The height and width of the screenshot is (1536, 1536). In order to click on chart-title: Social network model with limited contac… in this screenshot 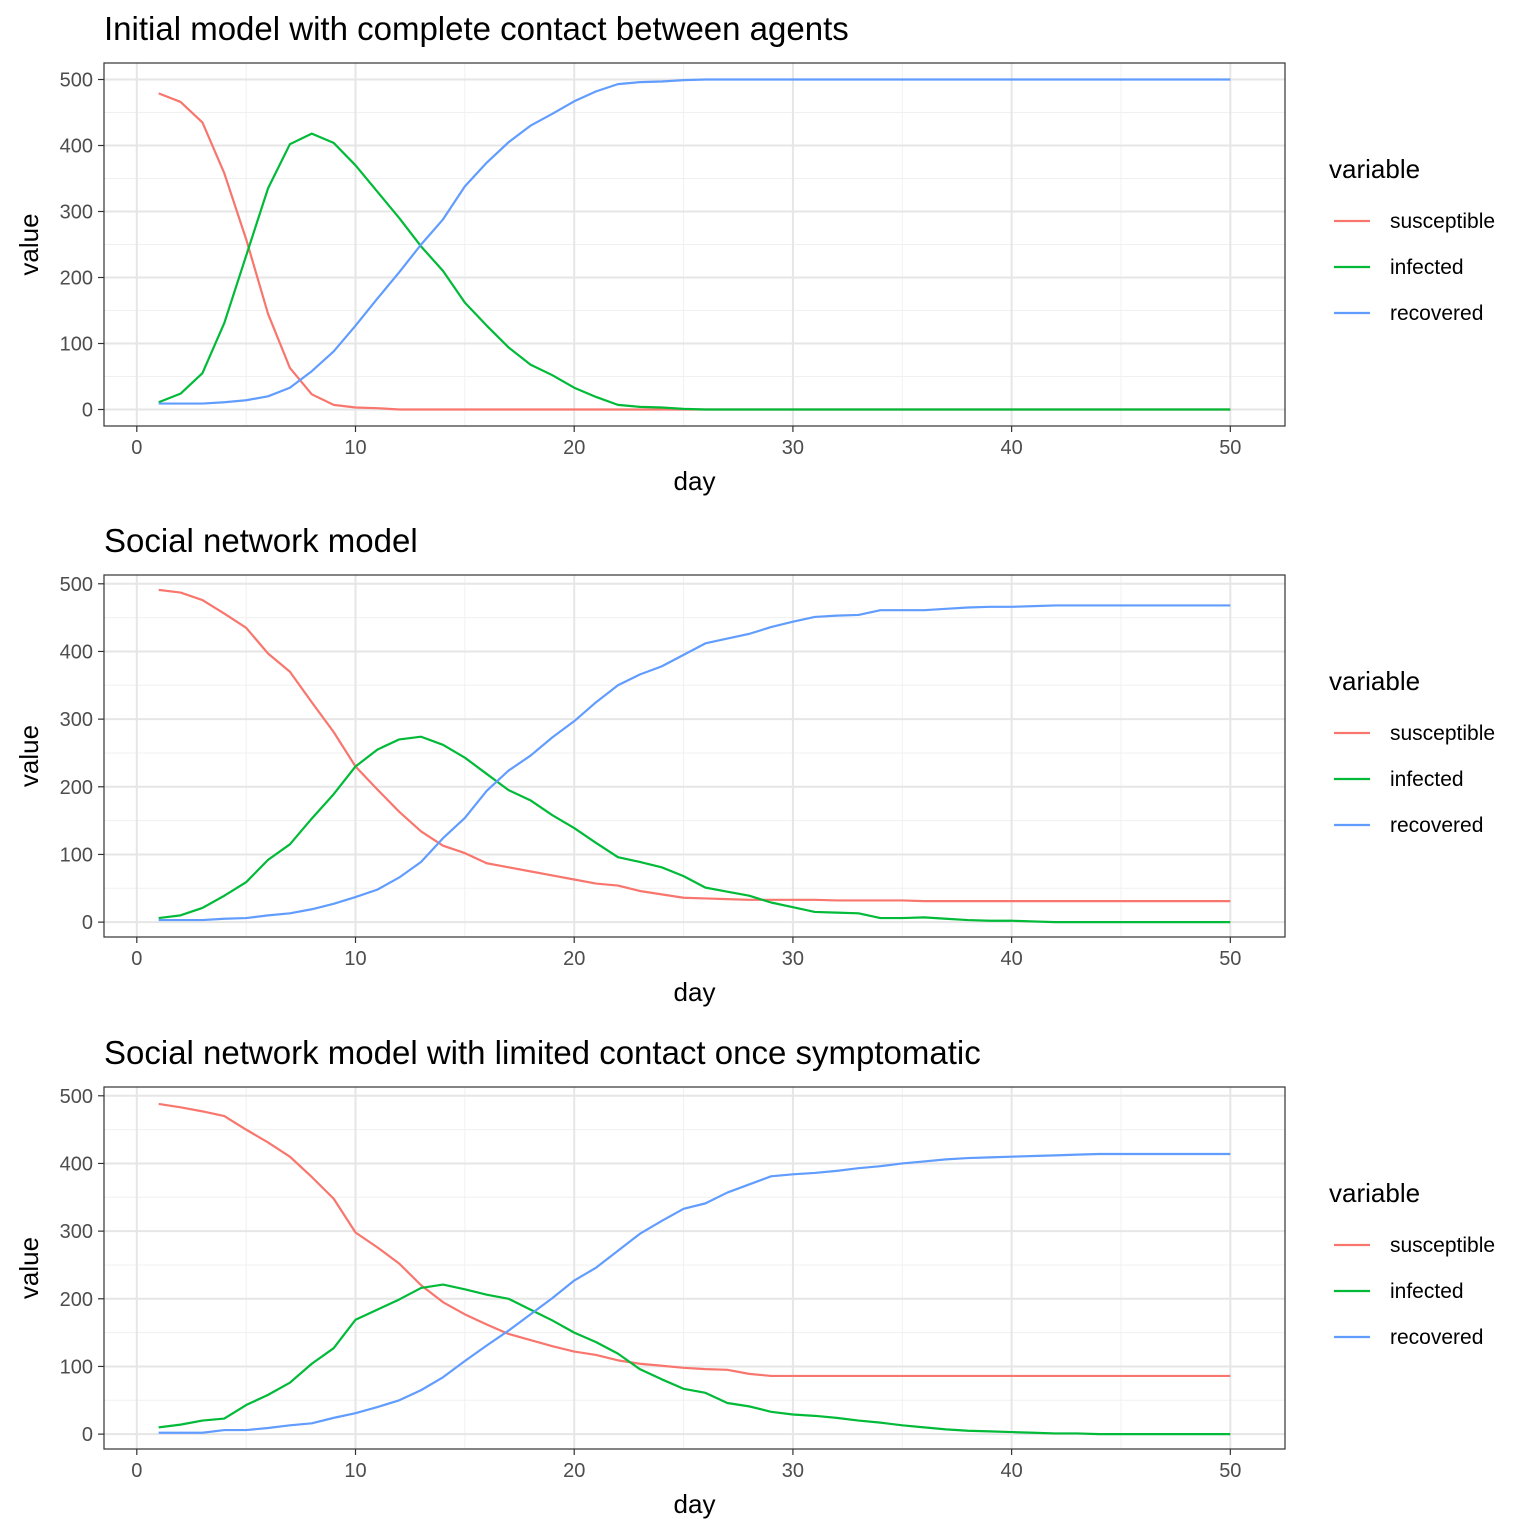, I will do `click(542, 1052)`.